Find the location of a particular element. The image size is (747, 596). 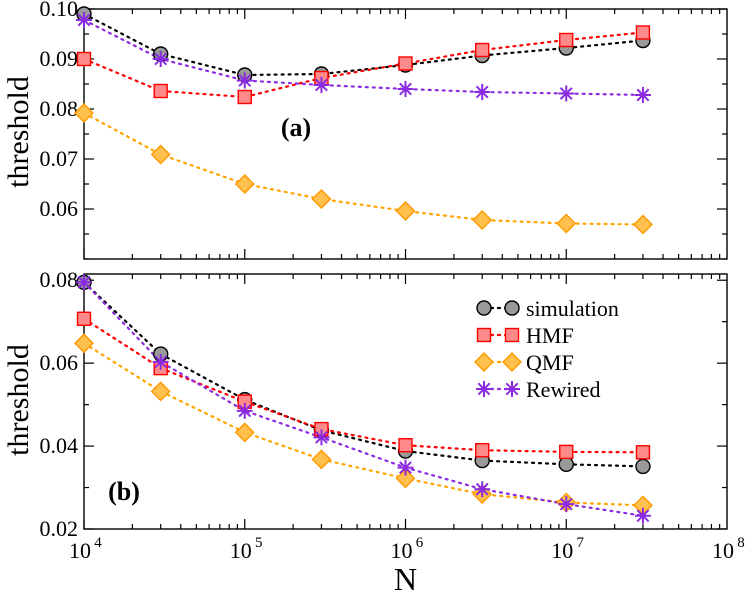

legend-label: QMF is located at coordinates (550, 362).